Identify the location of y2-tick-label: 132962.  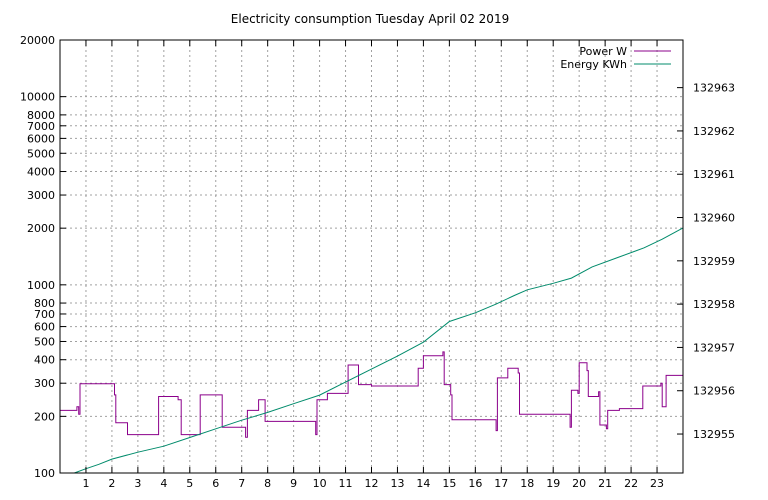
(714, 131).